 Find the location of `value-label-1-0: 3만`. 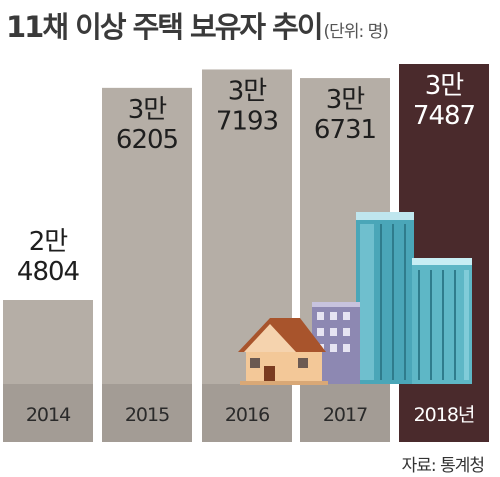

value-label-1-0: 3만 is located at coordinates (147, 110).